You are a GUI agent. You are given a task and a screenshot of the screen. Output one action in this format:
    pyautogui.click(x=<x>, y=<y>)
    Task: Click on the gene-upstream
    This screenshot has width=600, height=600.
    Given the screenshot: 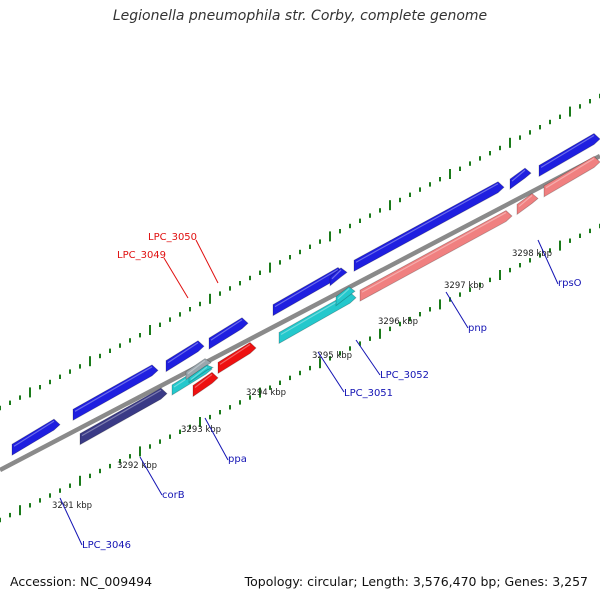 What is the action you would take?
    pyautogui.click(x=520, y=178)
    